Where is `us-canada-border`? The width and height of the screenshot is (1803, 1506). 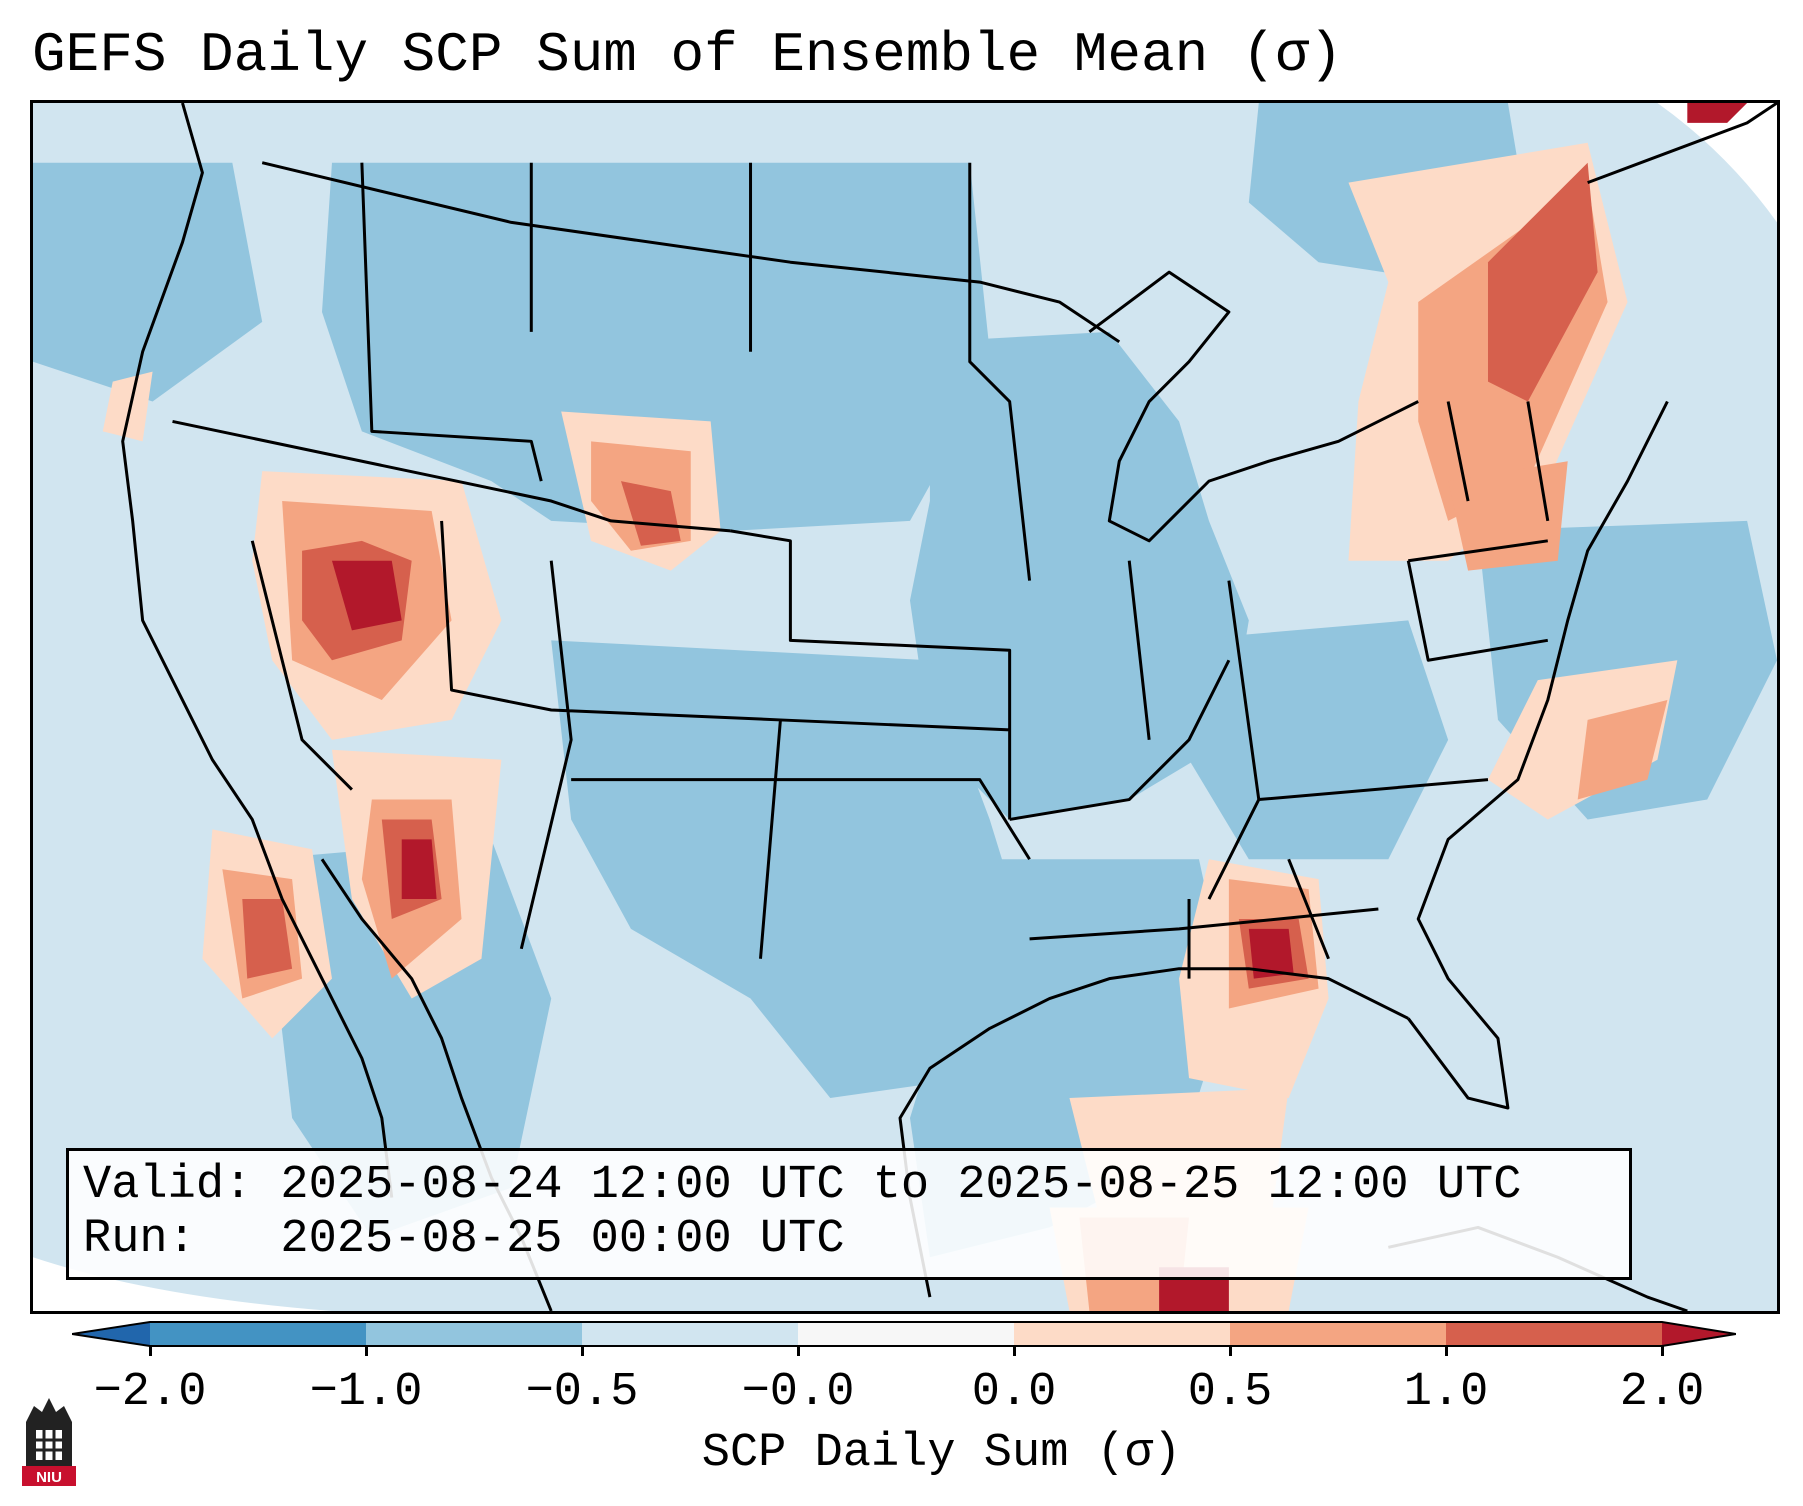
us-canada-border is located at coordinates (691, 252).